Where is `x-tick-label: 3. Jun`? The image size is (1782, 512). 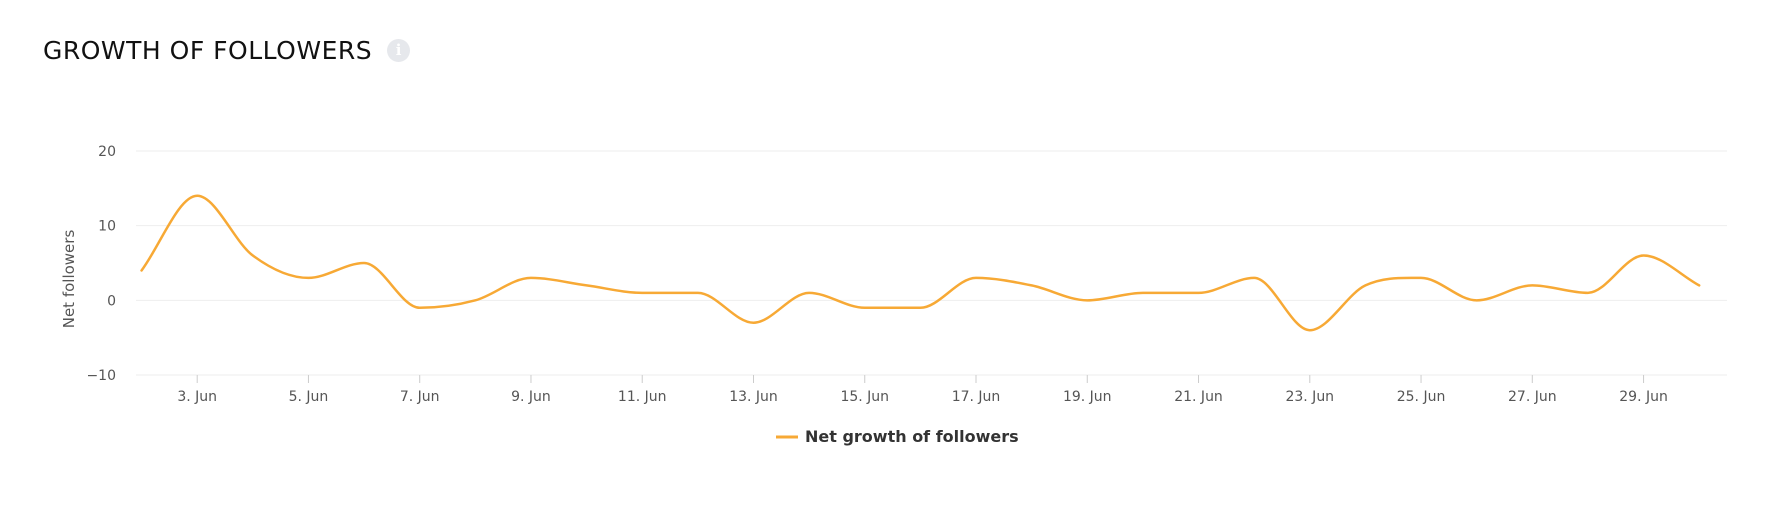 x-tick-label: 3. Jun is located at coordinates (197, 397).